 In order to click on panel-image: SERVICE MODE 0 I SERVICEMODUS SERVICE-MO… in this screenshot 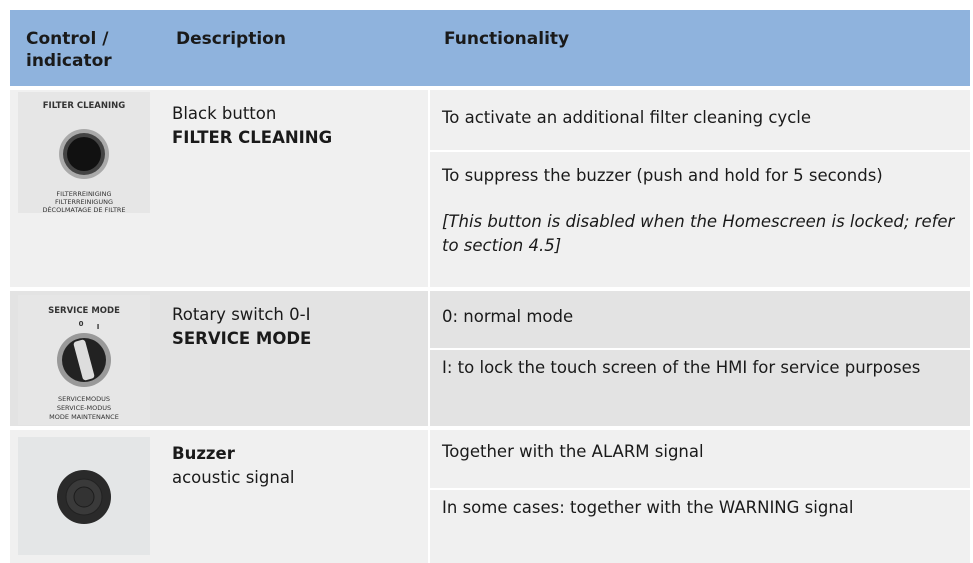, I will do `click(84, 360)`.